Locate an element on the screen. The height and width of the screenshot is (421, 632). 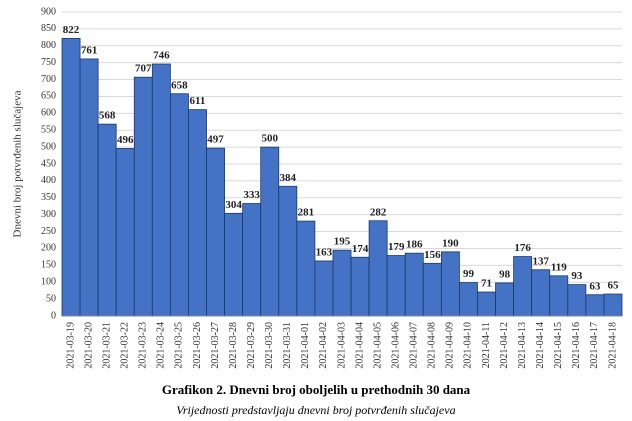
x-tick-label: 2021-03-30 is located at coordinates (269, 345).